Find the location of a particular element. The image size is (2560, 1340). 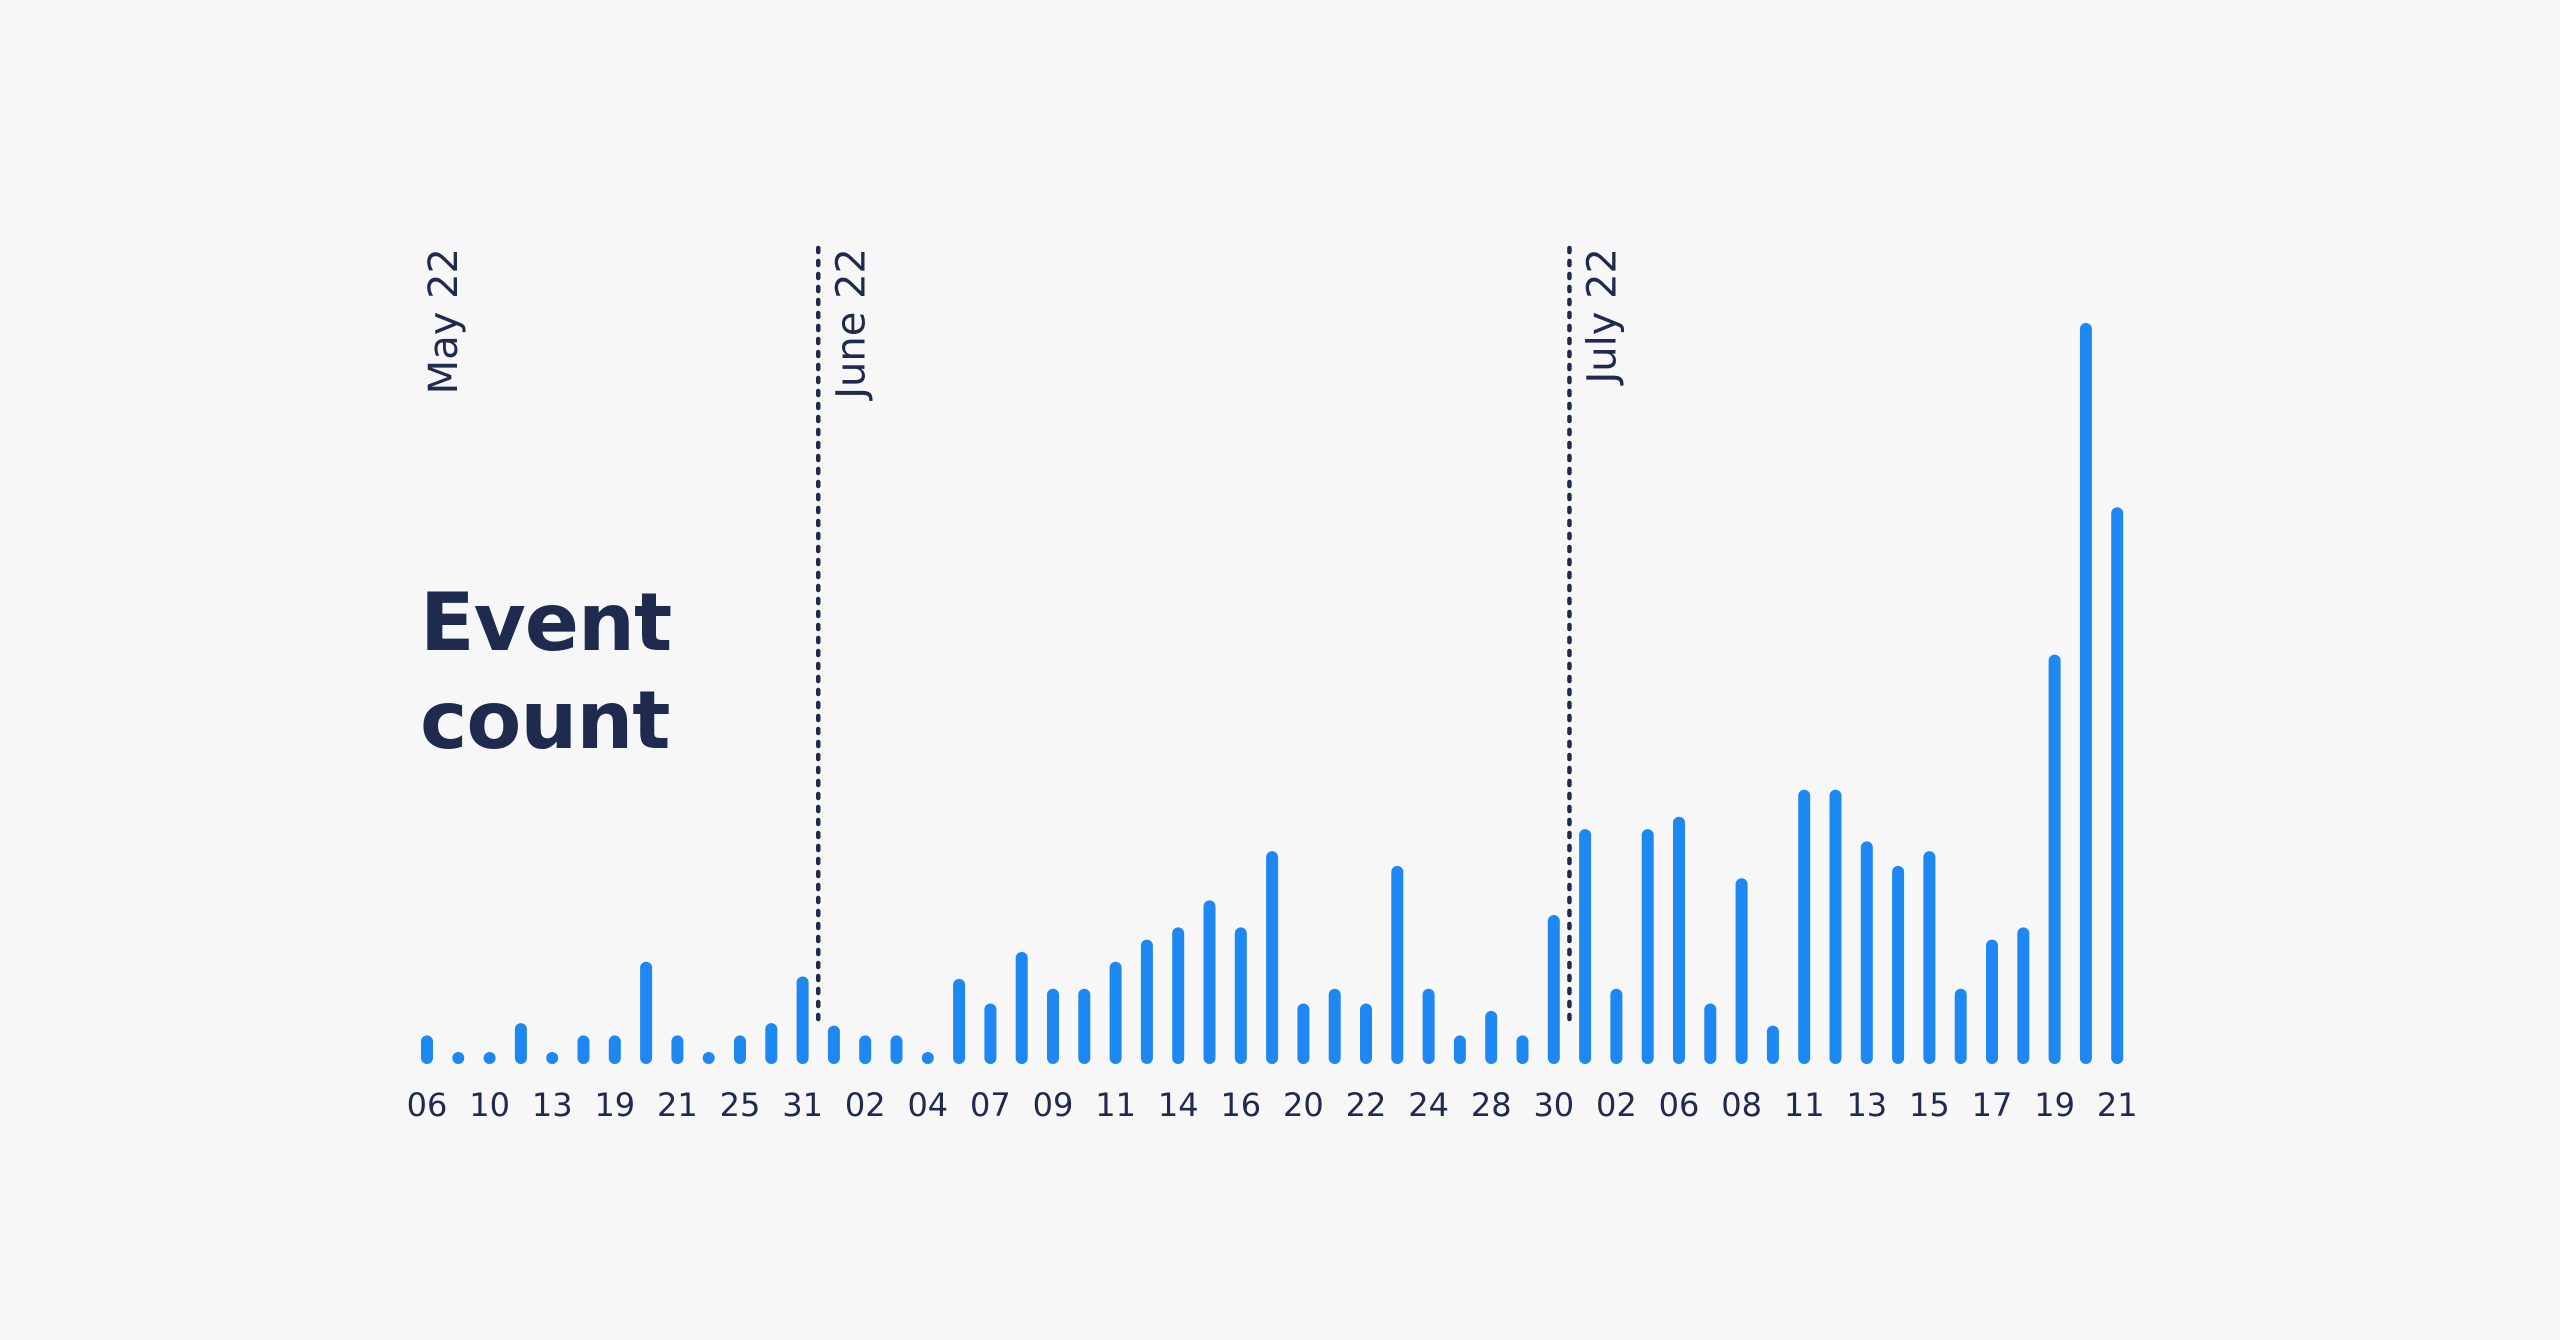

chart-title-line-1: Event is located at coordinates (546, 622).